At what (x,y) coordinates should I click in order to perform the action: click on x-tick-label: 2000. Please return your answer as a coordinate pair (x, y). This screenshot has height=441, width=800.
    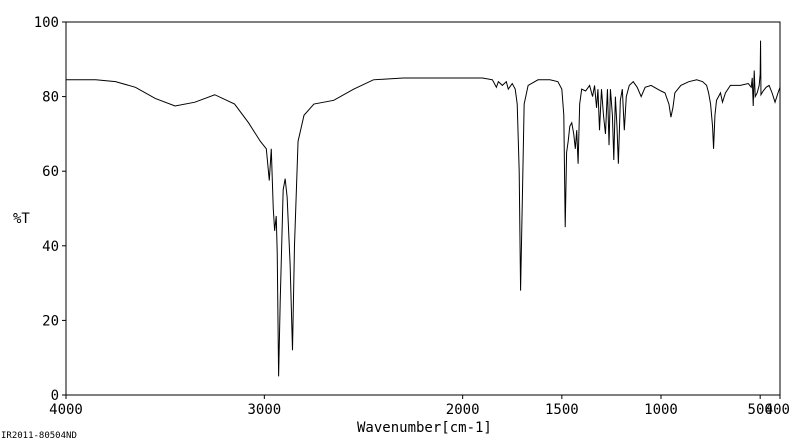
    Looking at the image, I should click on (463, 410).